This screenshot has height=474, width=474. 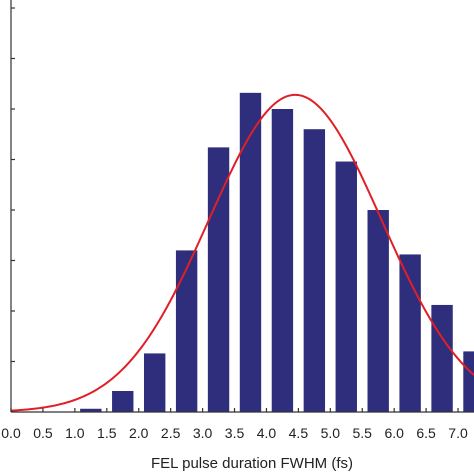 What do you see at coordinates (458, 433) in the screenshot?
I see `x-tick-label: 7.0` at bounding box center [458, 433].